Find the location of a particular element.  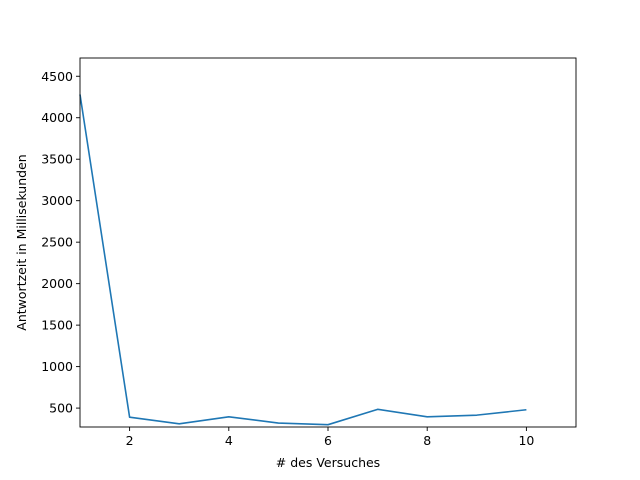

y-tick-label: 1500 is located at coordinates (57, 325).